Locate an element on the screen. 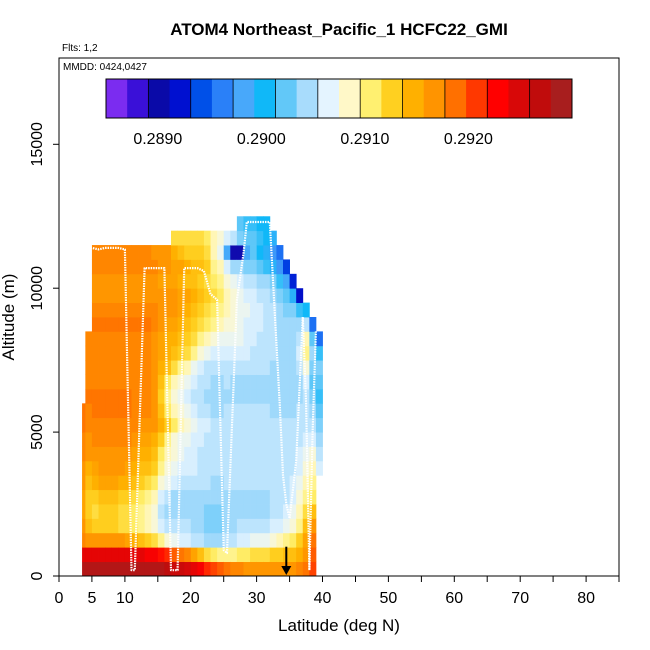 The width and height of the screenshot is (650, 650). colorbar-tick-label: 0.2920 is located at coordinates (468, 139).